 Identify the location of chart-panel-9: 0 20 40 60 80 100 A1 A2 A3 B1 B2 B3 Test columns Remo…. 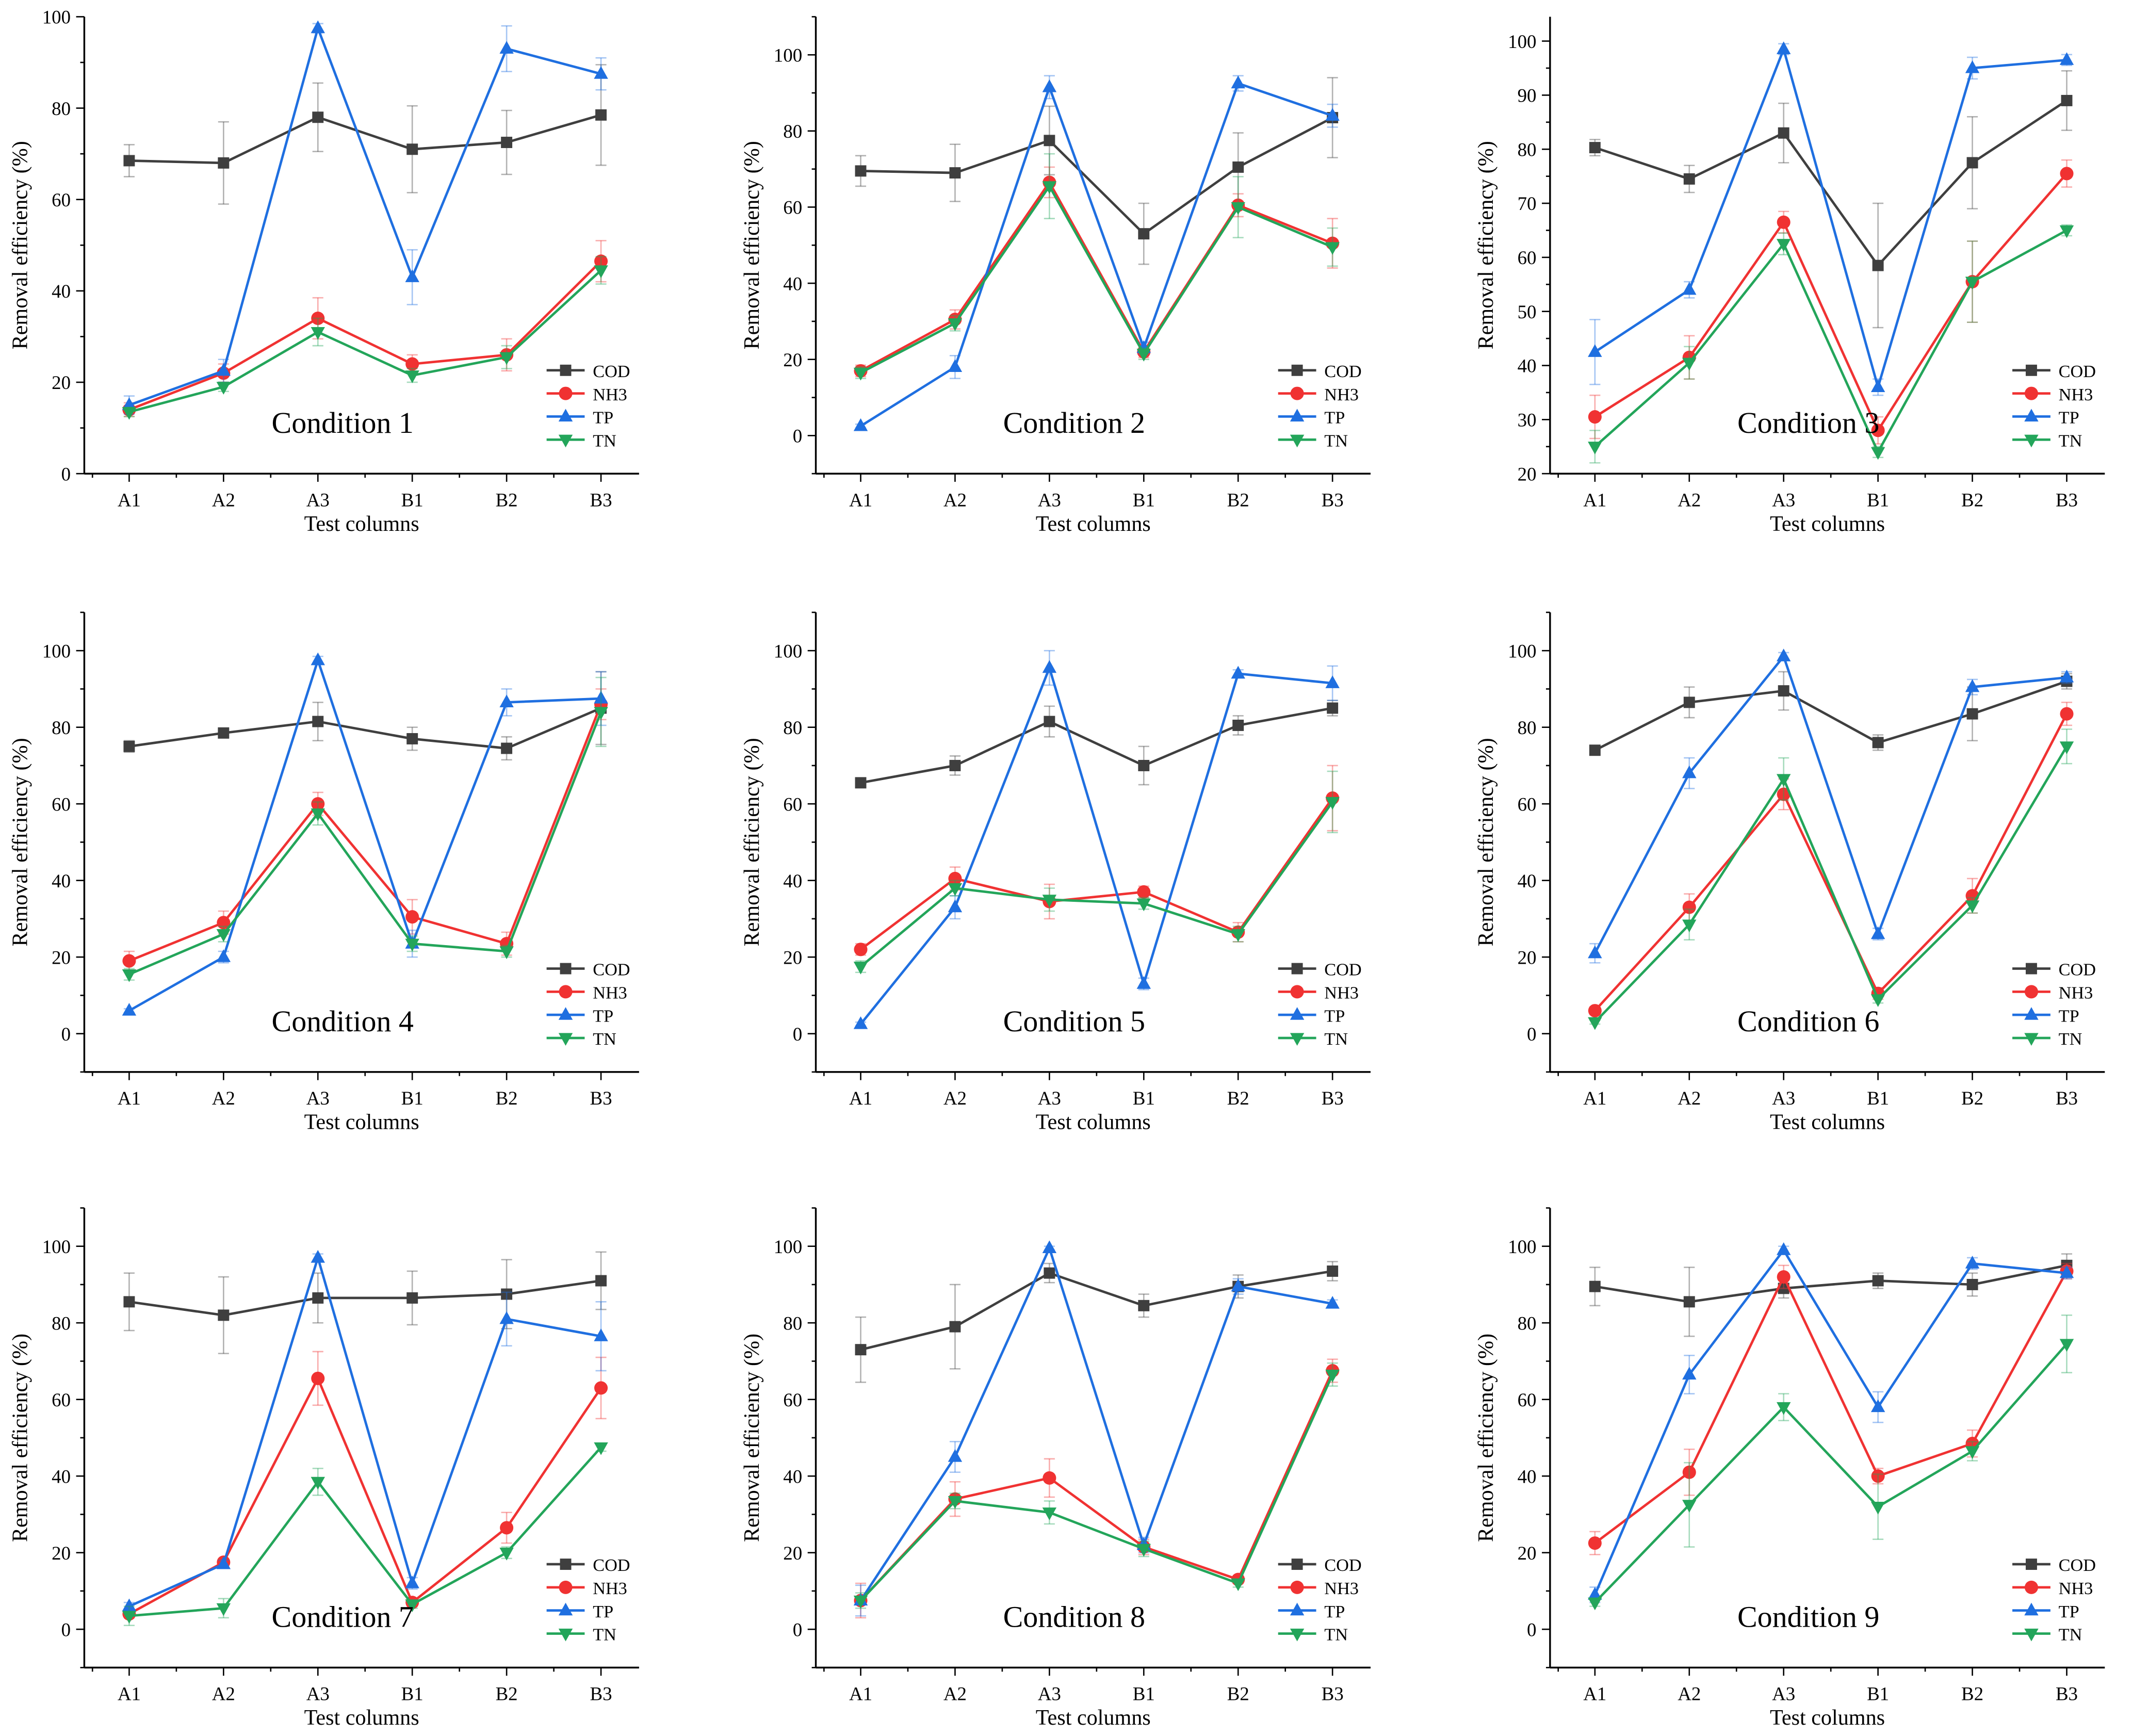
(1790, 1469).